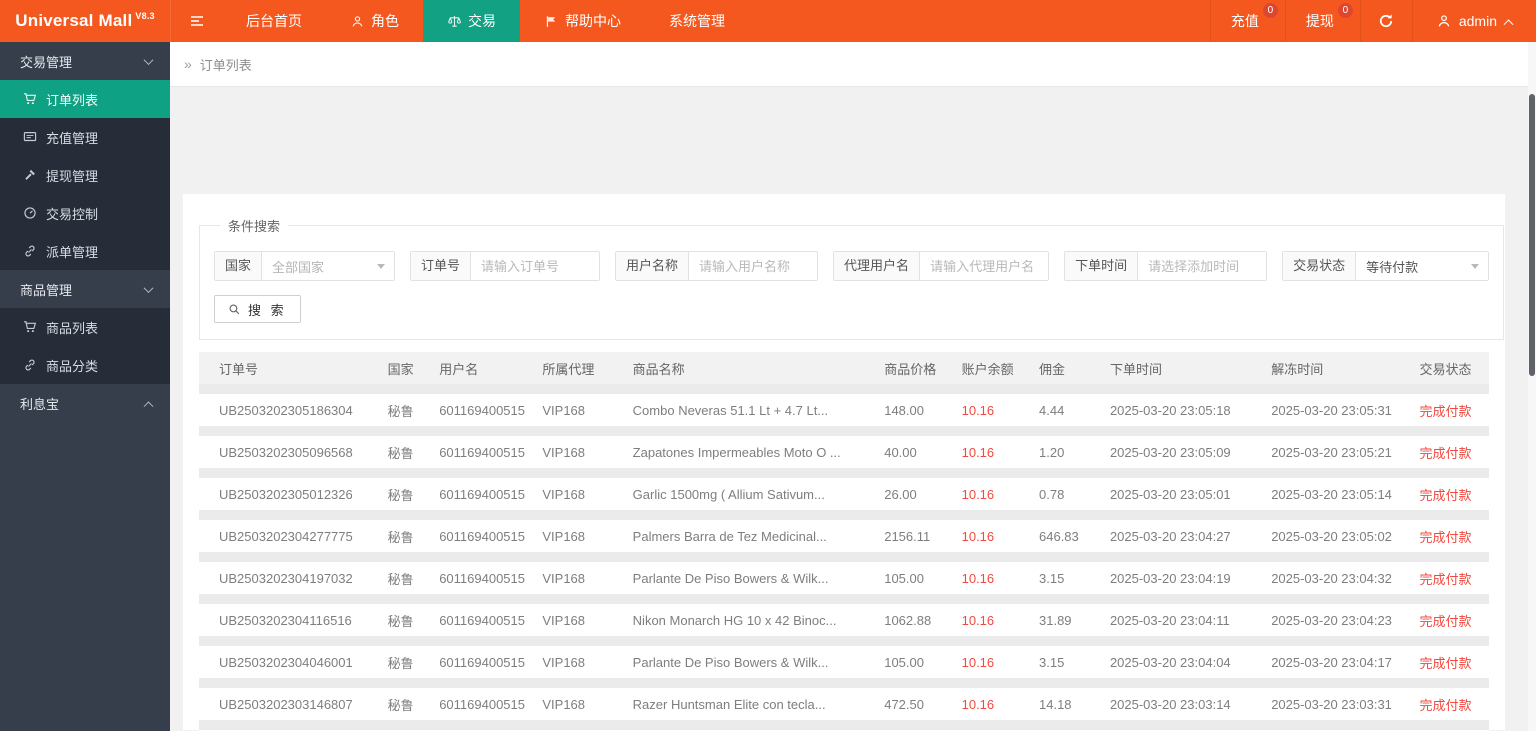  Describe the element at coordinates (85, 289) in the screenshot. I see `sidebar-group: 商品管理` at that location.